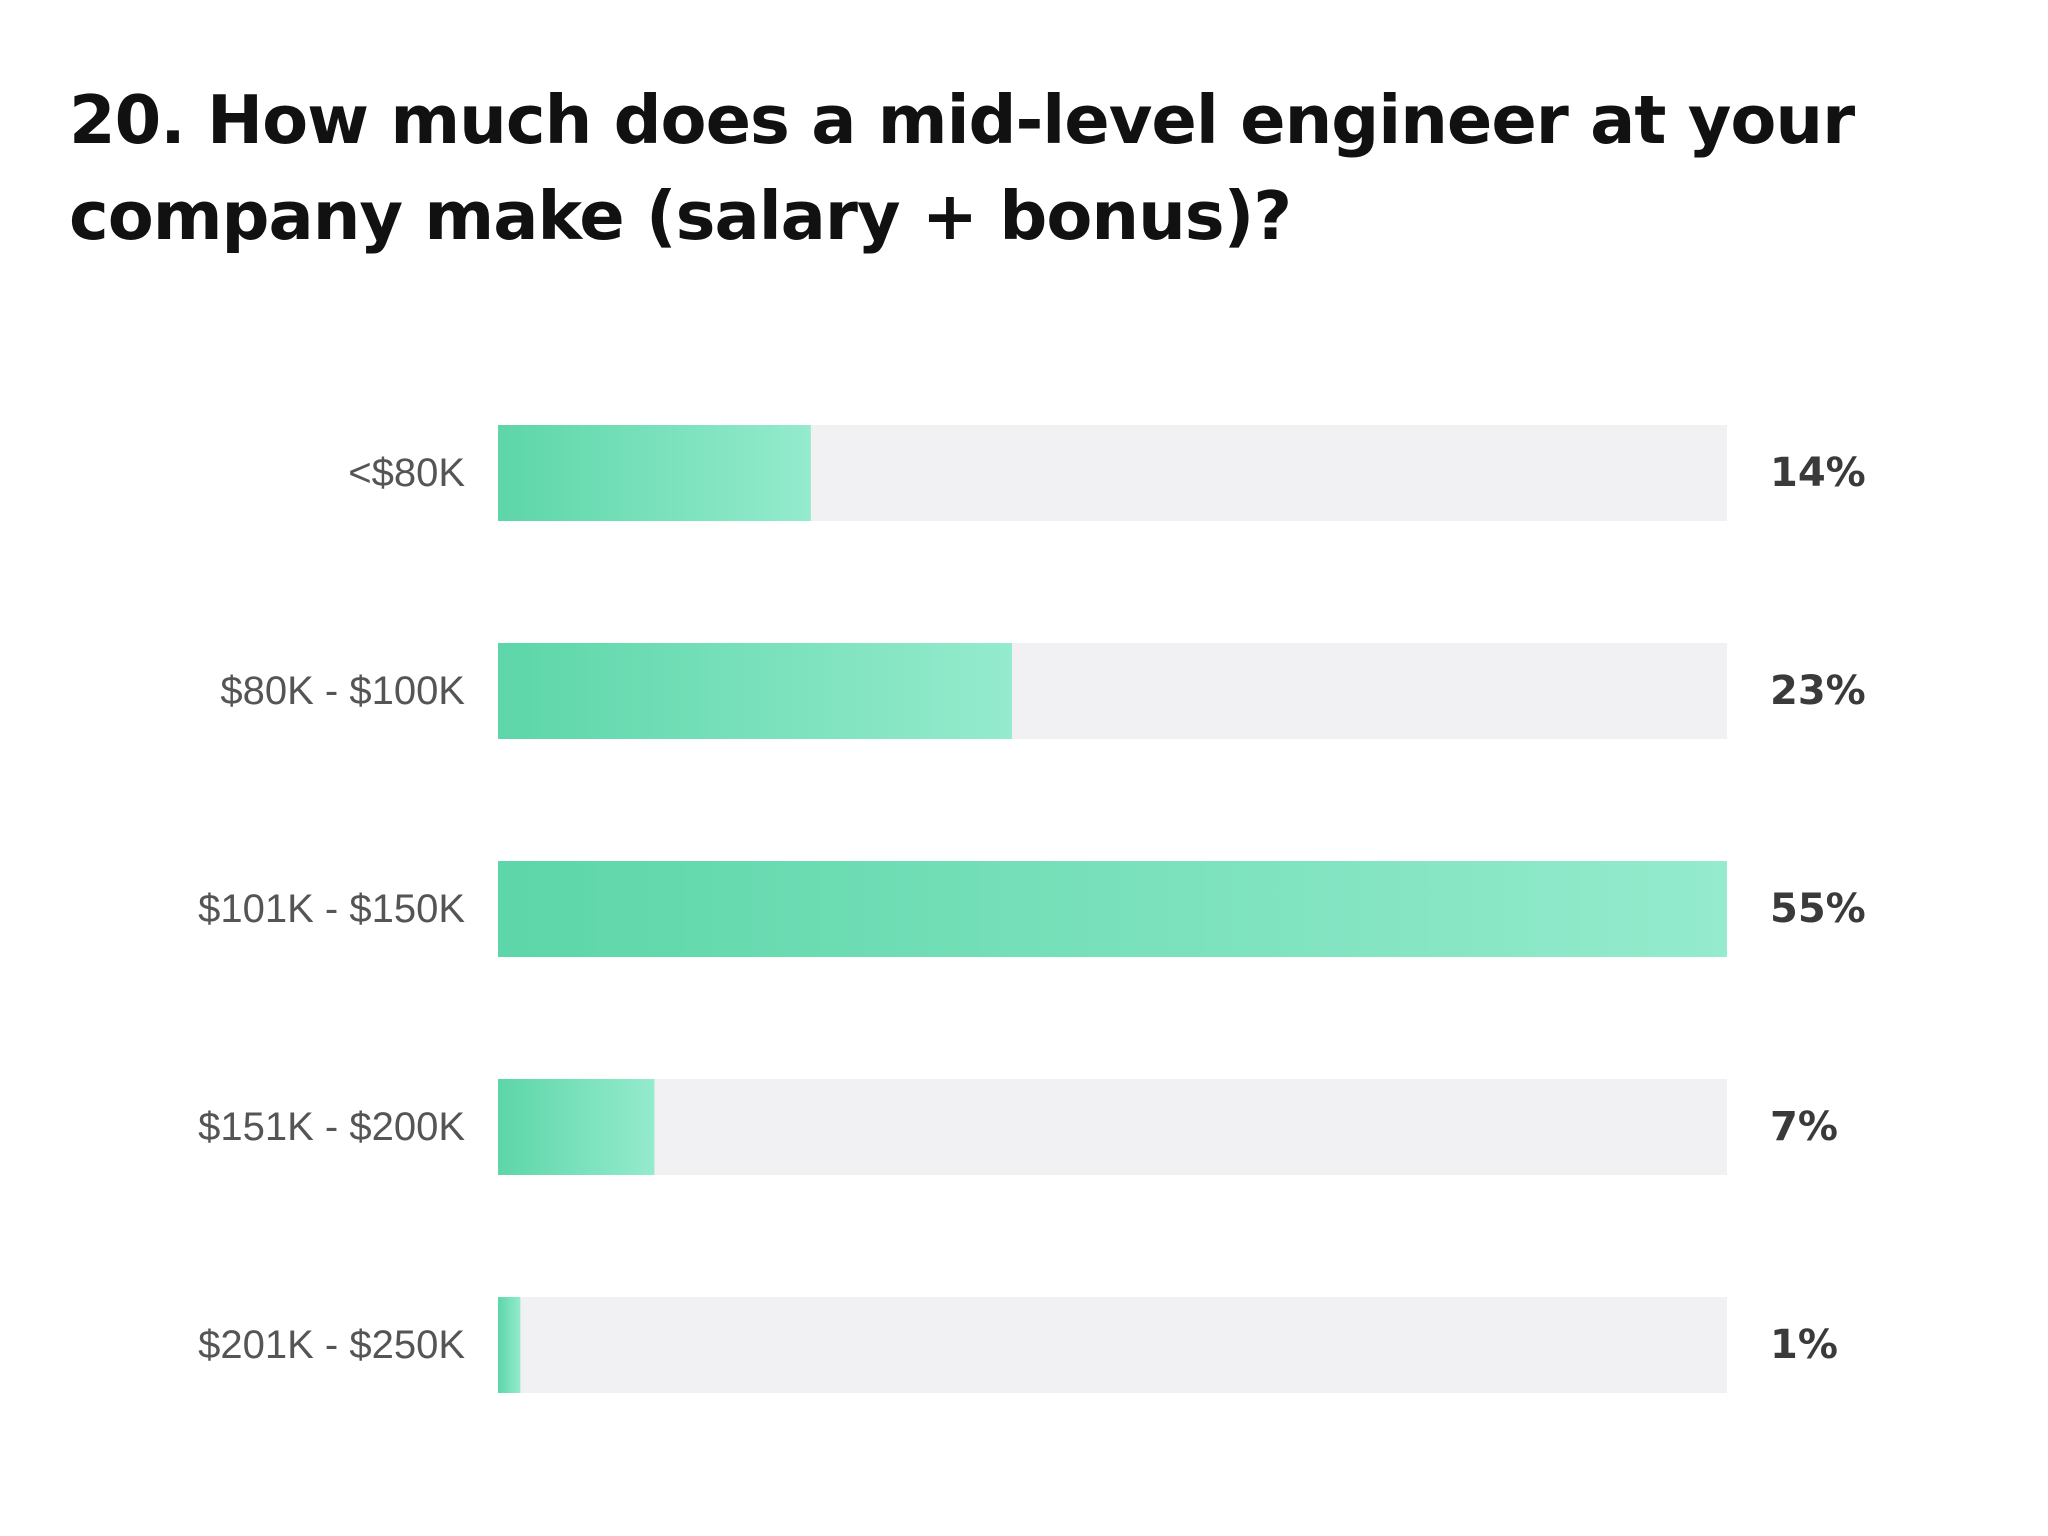 Image resolution: width=2048 pixels, height=1536 pixels. Describe the element at coordinates (331, 1127) in the screenshot. I see `category-label: $151K - $200K` at that location.